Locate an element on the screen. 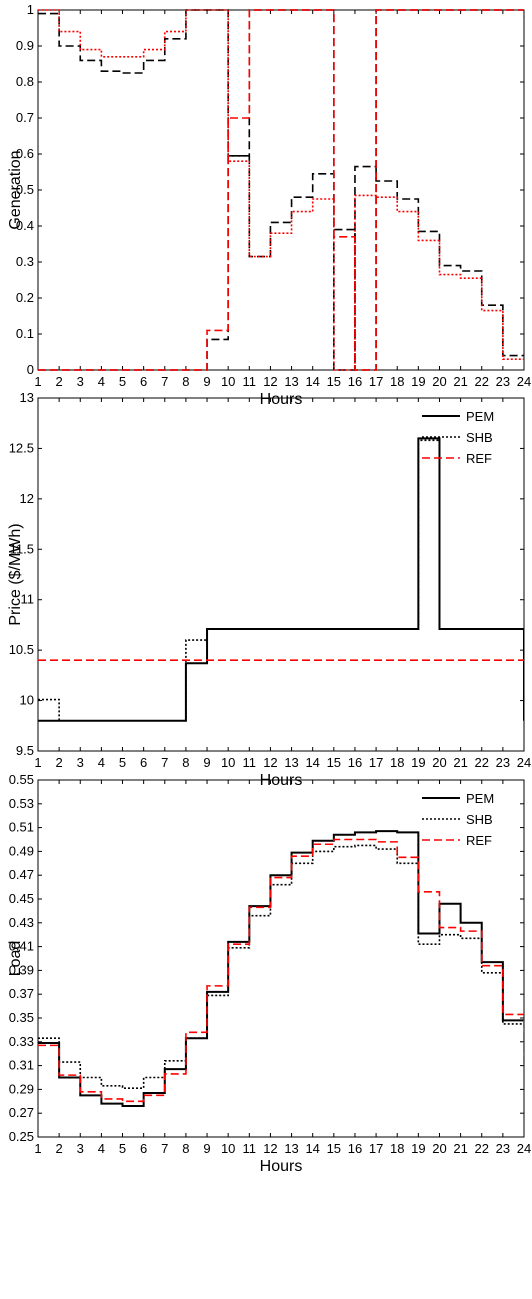 This screenshot has height=1299, width=532. y-tick-label: 10.5 is located at coordinates (21, 649).